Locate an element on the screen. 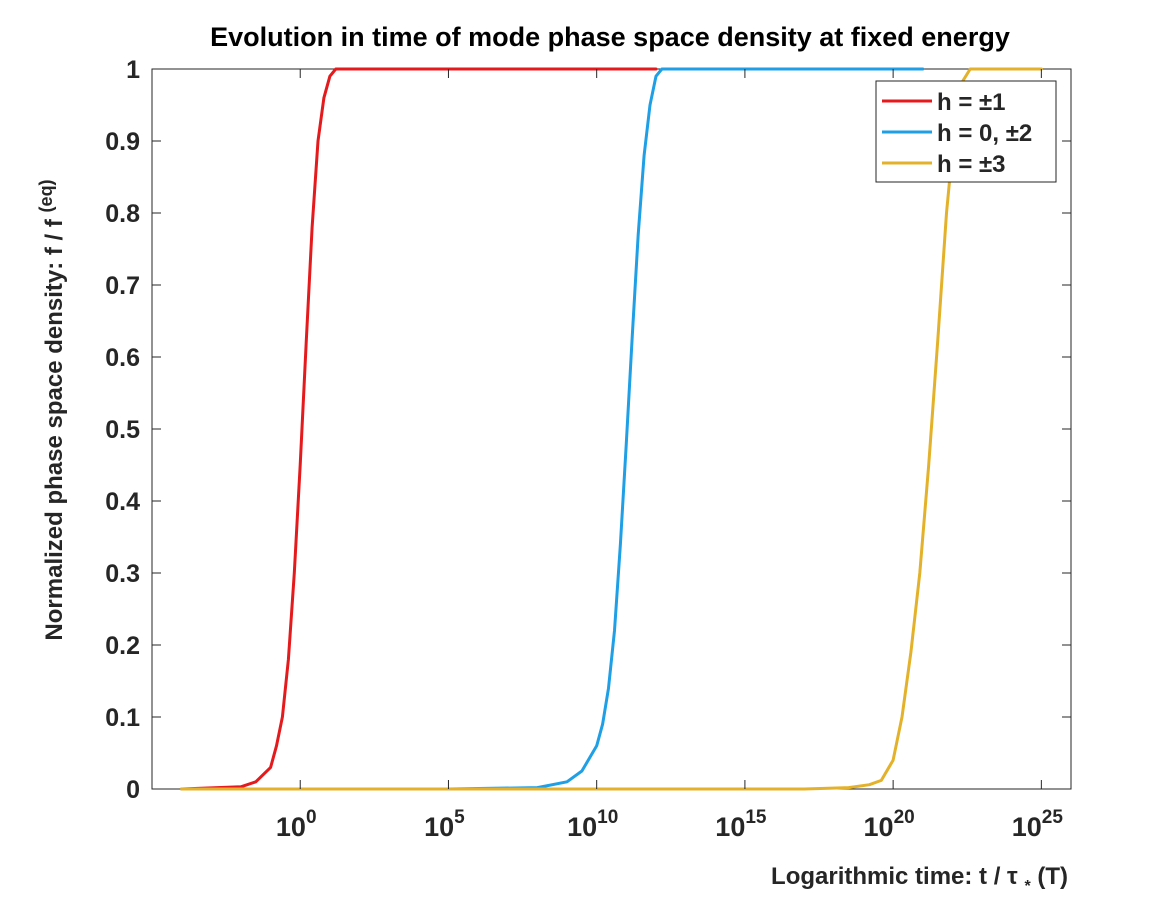 This screenshot has width=1150, height=916. x-tick-exponent: 20 is located at coordinates (904, 817).